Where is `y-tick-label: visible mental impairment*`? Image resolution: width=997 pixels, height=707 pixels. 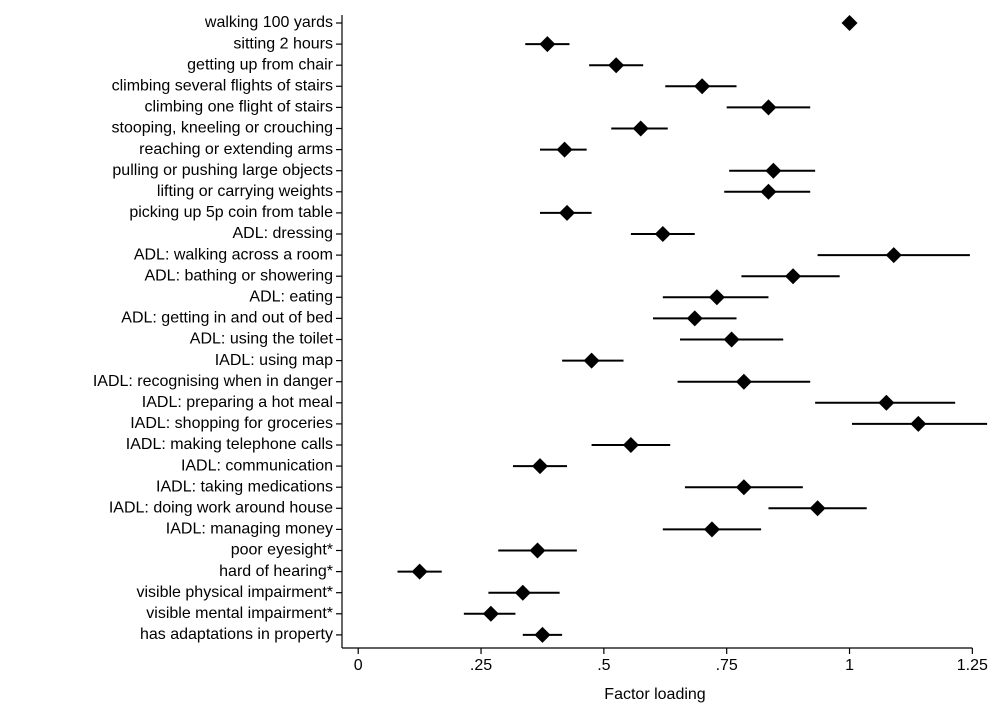
y-tick-label: visible mental impairment* is located at coordinates (239, 613).